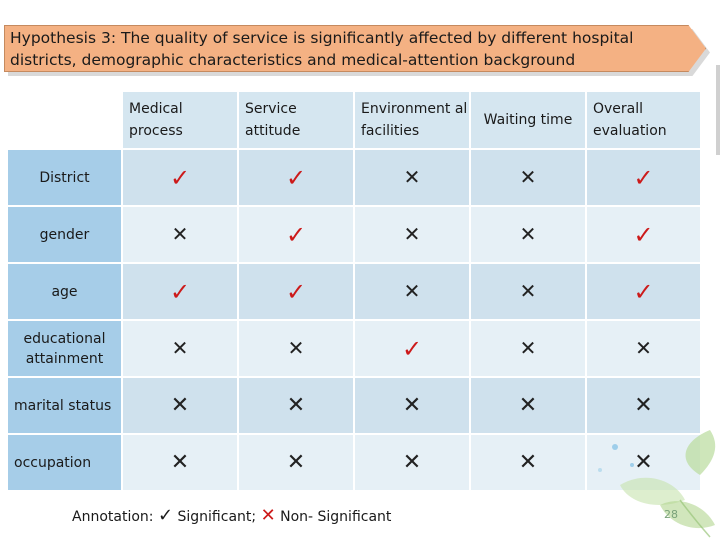 Image resolution: width=720 pixels, height=540 pixels. I want to click on table-row: gender ✕ ✓ ✕ ✕ ✓, so click(354, 234).